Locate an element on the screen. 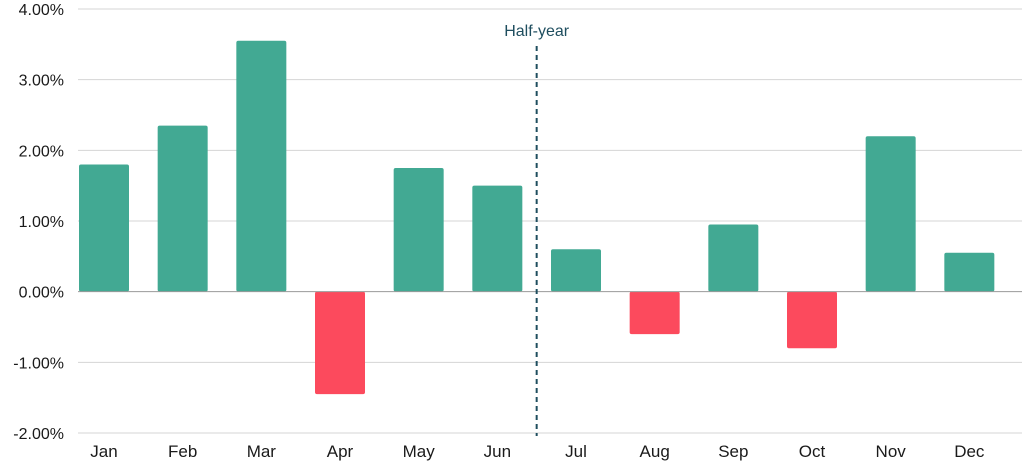 This screenshot has width=1022, height=464. bar-may is located at coordinates (418, 230).